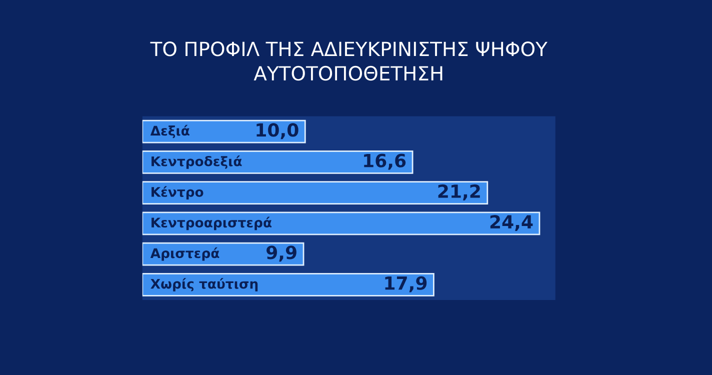 This screenshot has width=712, height=375. What do you see at coordinates (178, 193) in the screenshot?
I see `y-tick-label: Κέντρο` at bounding box center [178, 193].